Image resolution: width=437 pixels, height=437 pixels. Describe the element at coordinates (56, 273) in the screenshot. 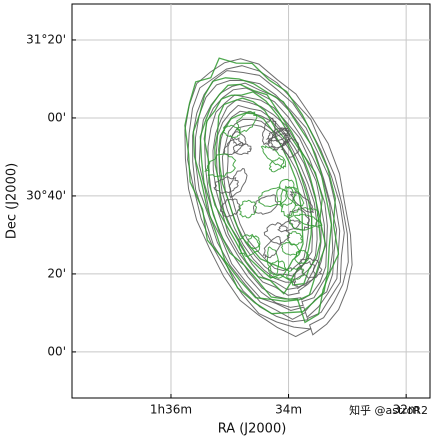

I see `y-tick-label: 20'` at that location.